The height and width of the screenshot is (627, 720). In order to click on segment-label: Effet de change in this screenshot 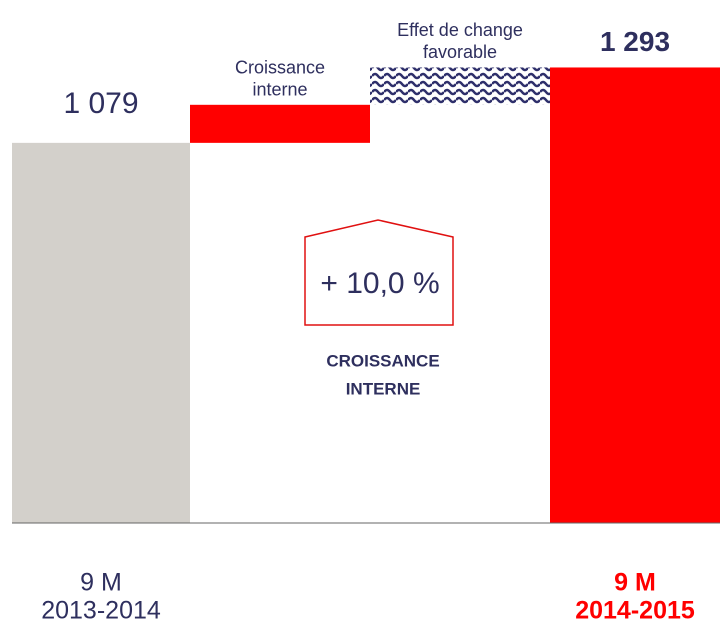, I will do `click(460, 30)`.